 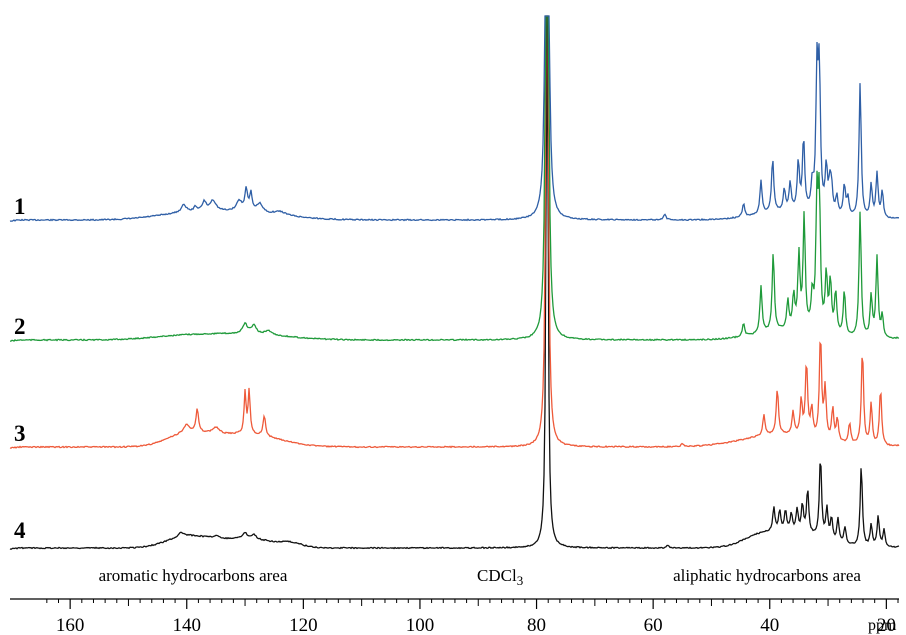 I want to click on x-tick-label: 80, so click(x=536, y=625).